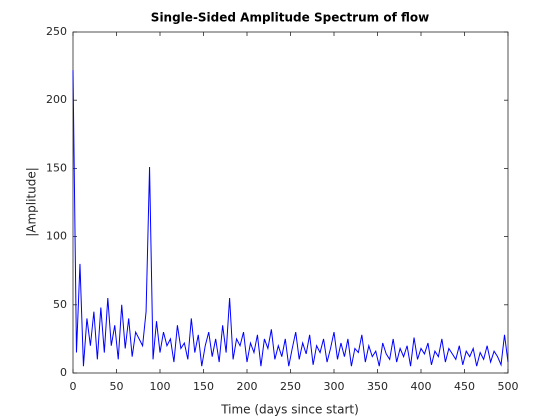 The height and width of the screenshot is (420, 560). What do you see at coordinates (32, 202) in the screenshot?
I see `y-axis-label: |Amplitude|` at bounding box center [32, 202].